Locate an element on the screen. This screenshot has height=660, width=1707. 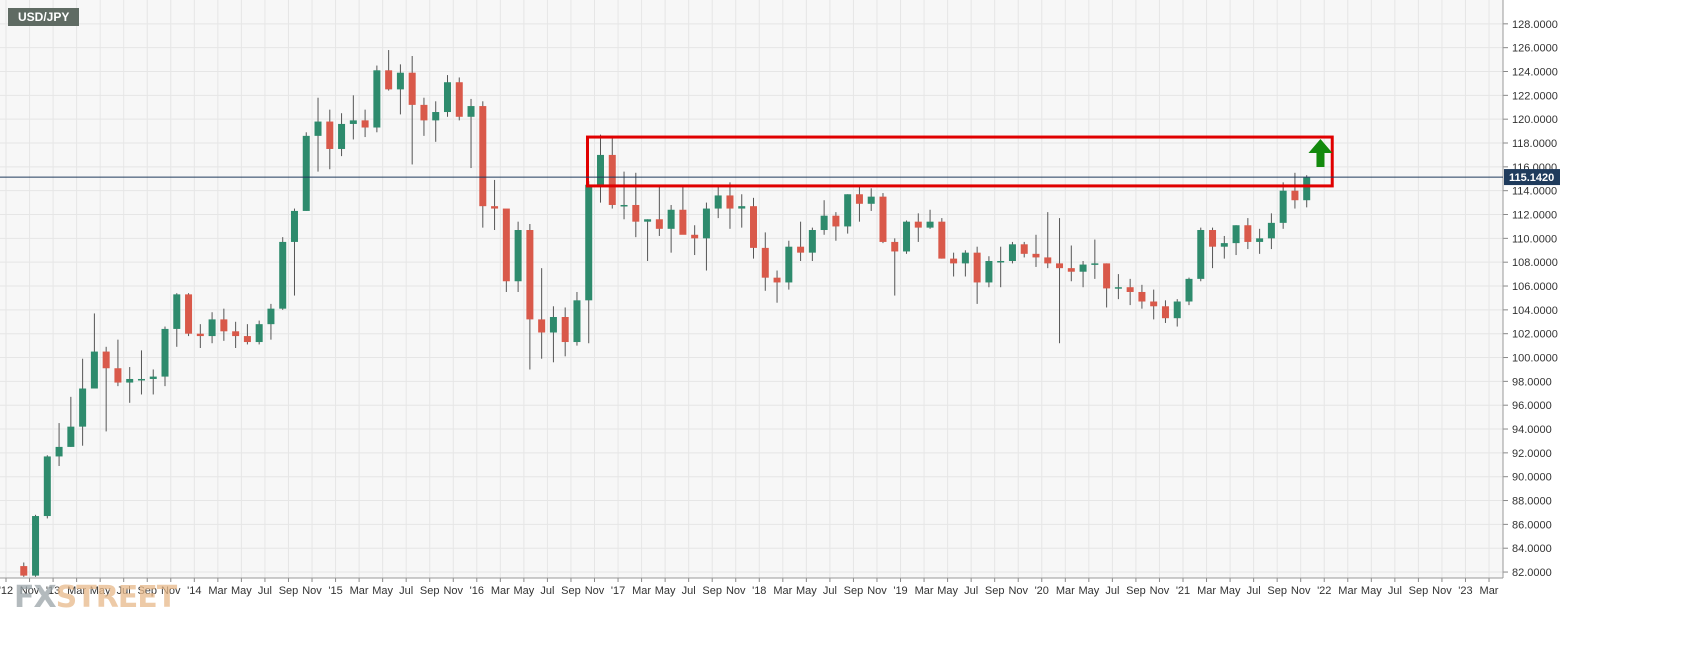
y-tick-label: 122.0000 is located at coordinates (1535, 96).